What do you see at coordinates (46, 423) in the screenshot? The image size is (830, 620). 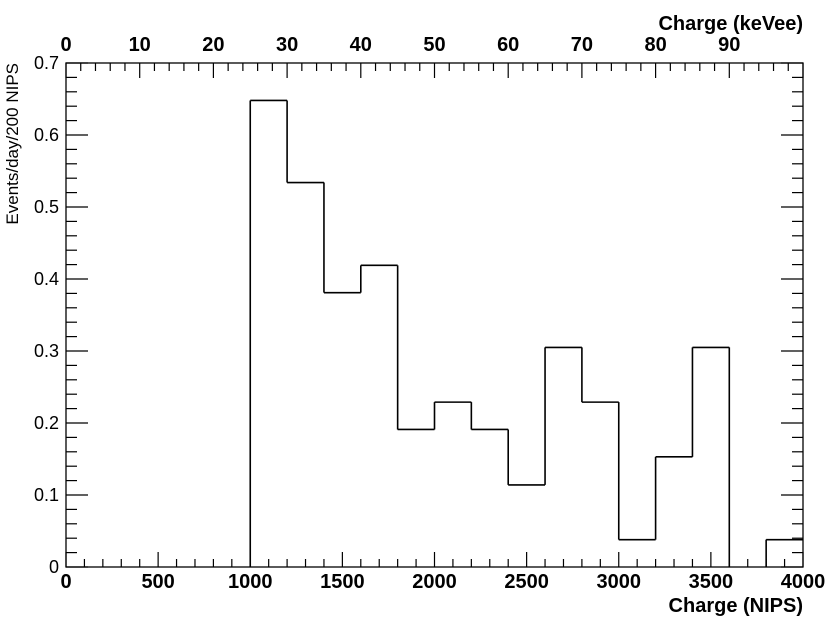 I see `y-tick-label: 0.2` at bounding box center [46, 423].